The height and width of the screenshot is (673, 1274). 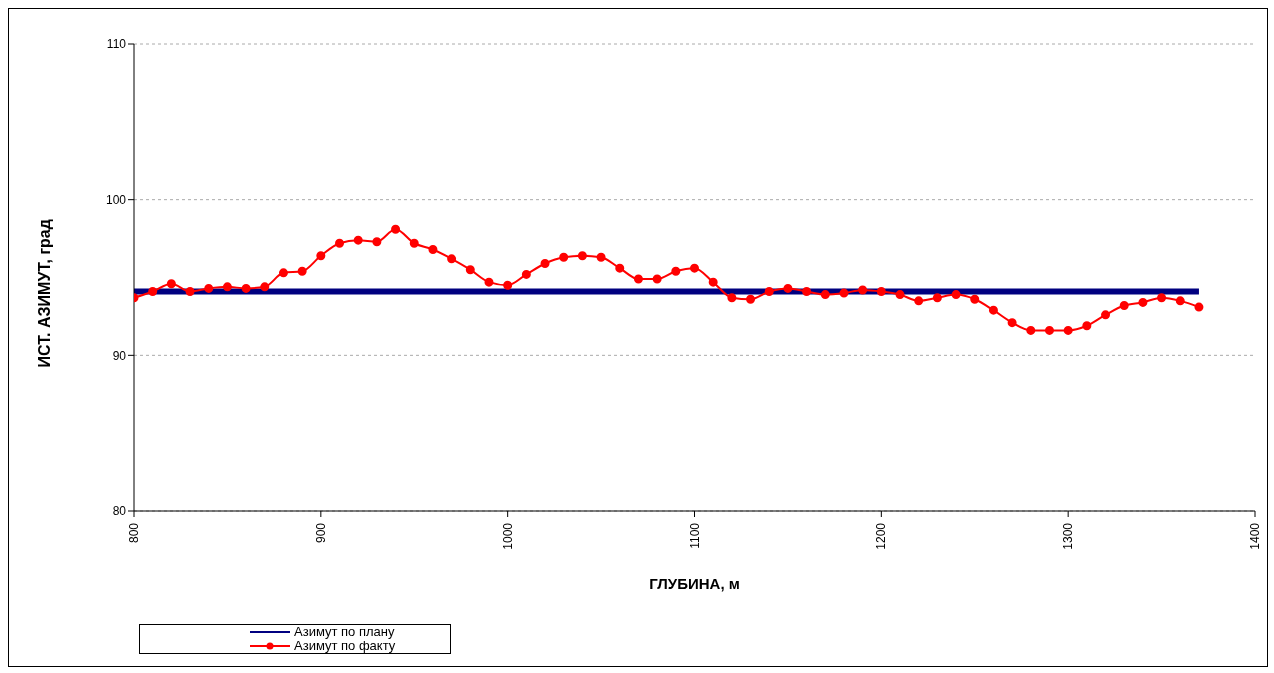 I want to click on x-axis-title: ГЛУБИНА, м, so click(x=694, y=583).